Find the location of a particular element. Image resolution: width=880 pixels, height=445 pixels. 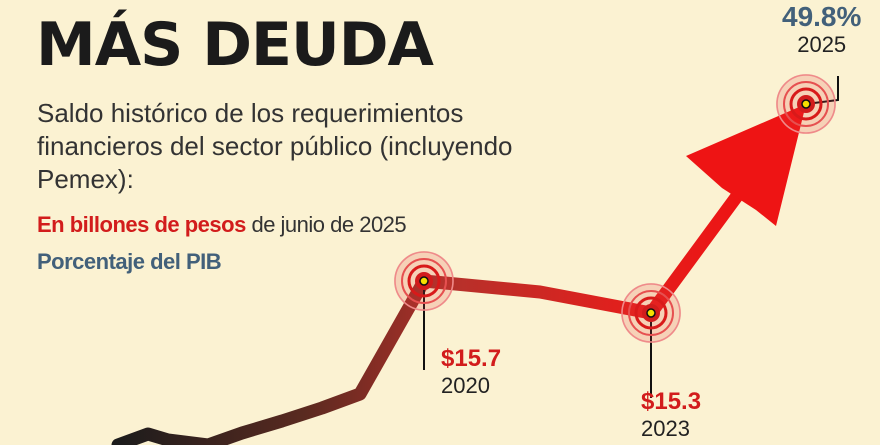

chart-title: MÁS DEUDA is located at coordinates (235, 45).